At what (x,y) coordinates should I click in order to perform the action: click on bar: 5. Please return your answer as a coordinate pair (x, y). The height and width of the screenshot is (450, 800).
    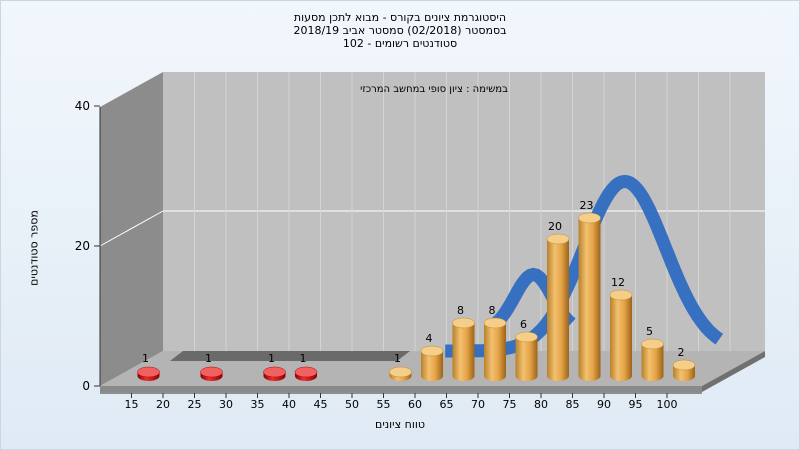
    Looking at the image, I should click on (652, 353).